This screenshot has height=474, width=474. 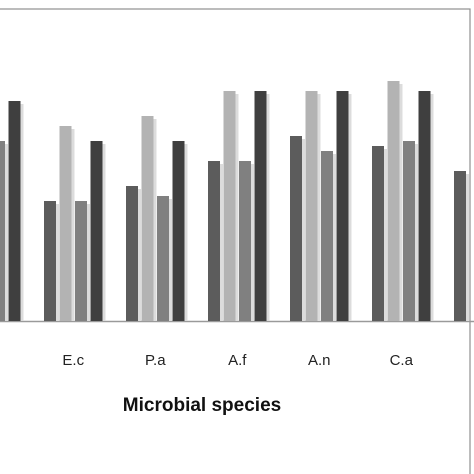 What do you see at coordinates (327, 236) in the screenshot?
I see `bar-A.n-s3` at bounding box center [327, 236].